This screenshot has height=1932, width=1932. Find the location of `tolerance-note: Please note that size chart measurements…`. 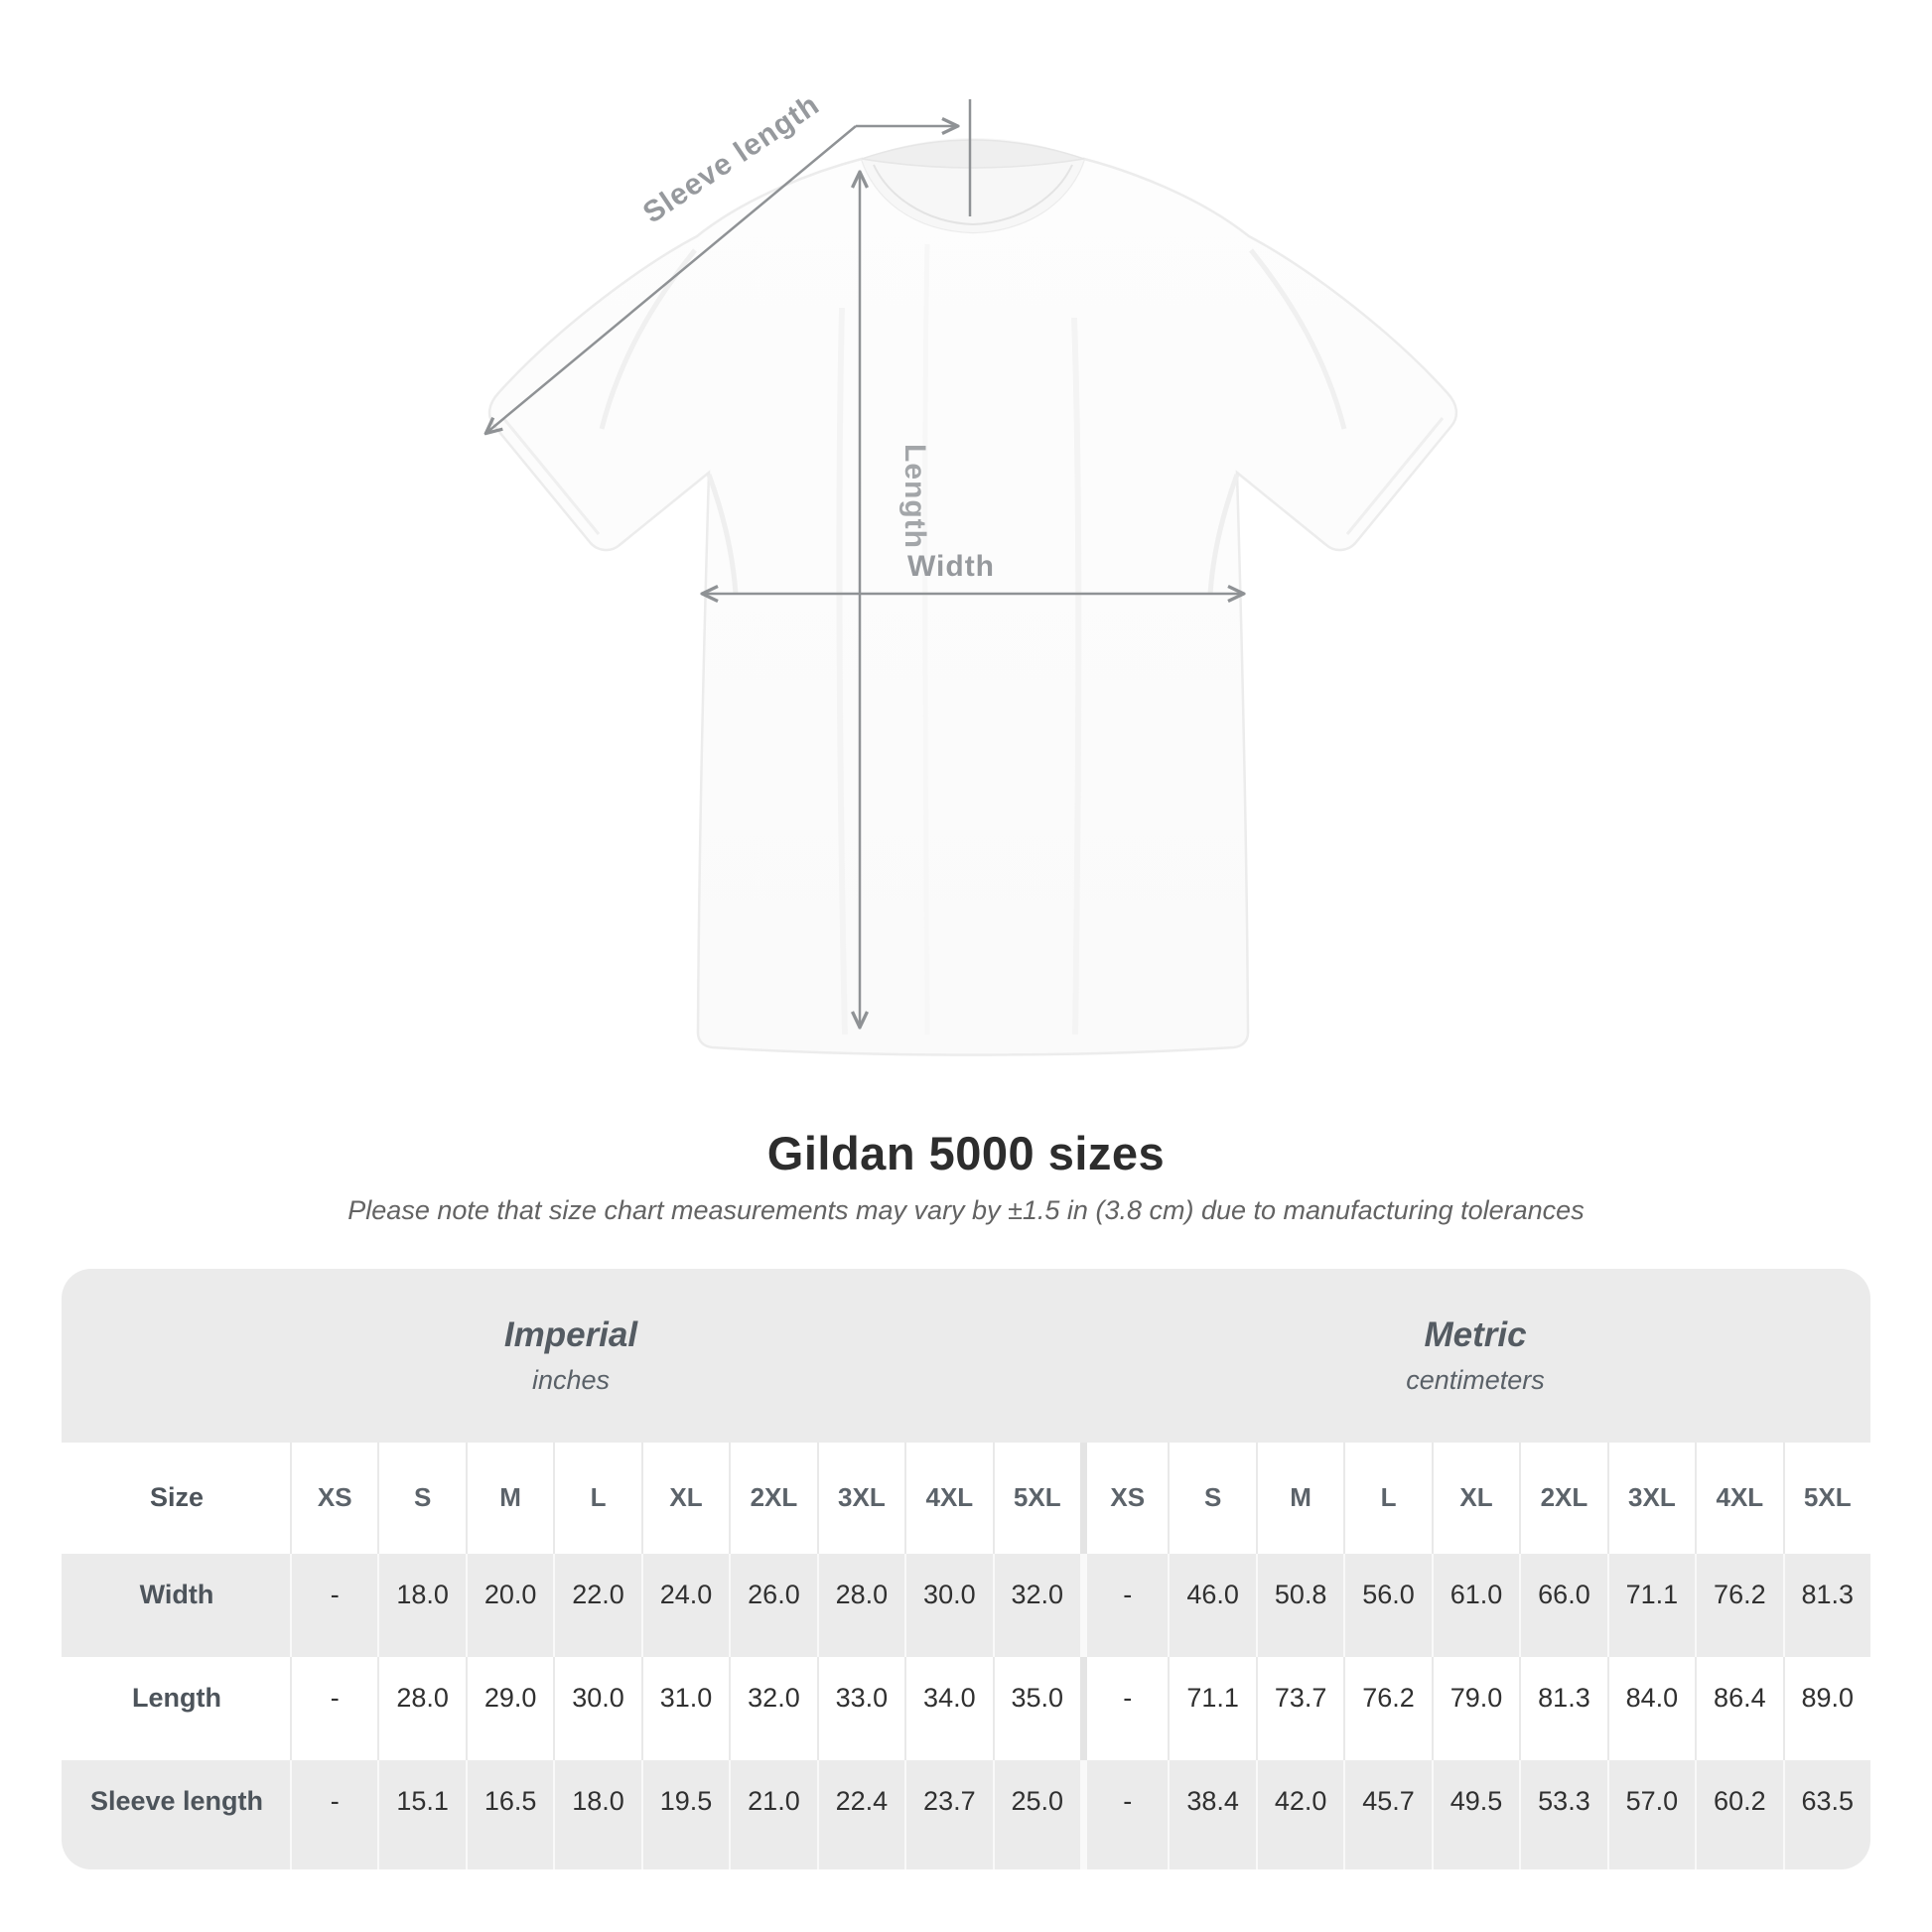

tolerance-note: Please note that size chart measurements… is located at coordinates (966, 1210).